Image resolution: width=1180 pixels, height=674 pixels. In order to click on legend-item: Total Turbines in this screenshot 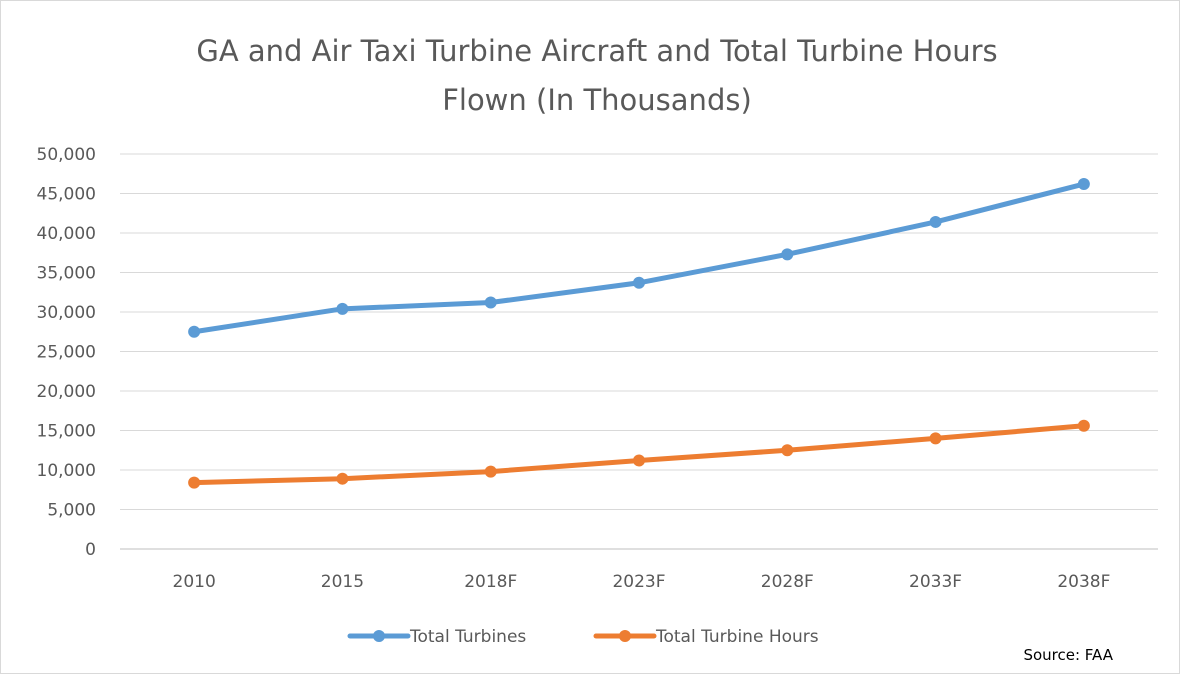, I will do `click(436, 637)`.